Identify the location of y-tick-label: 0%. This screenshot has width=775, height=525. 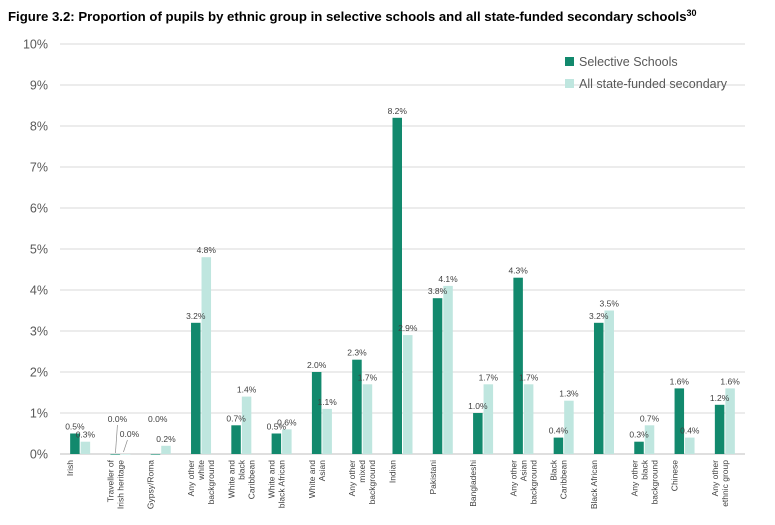
(39, 455).